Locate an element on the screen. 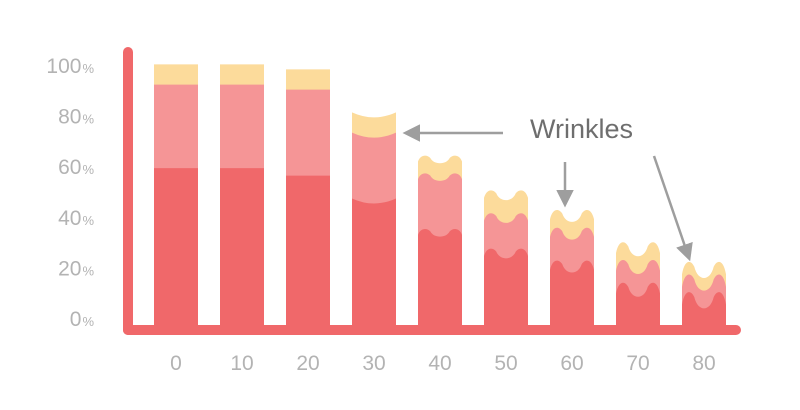  y-tick-20-unit: % is located at coordinates (88, 270).